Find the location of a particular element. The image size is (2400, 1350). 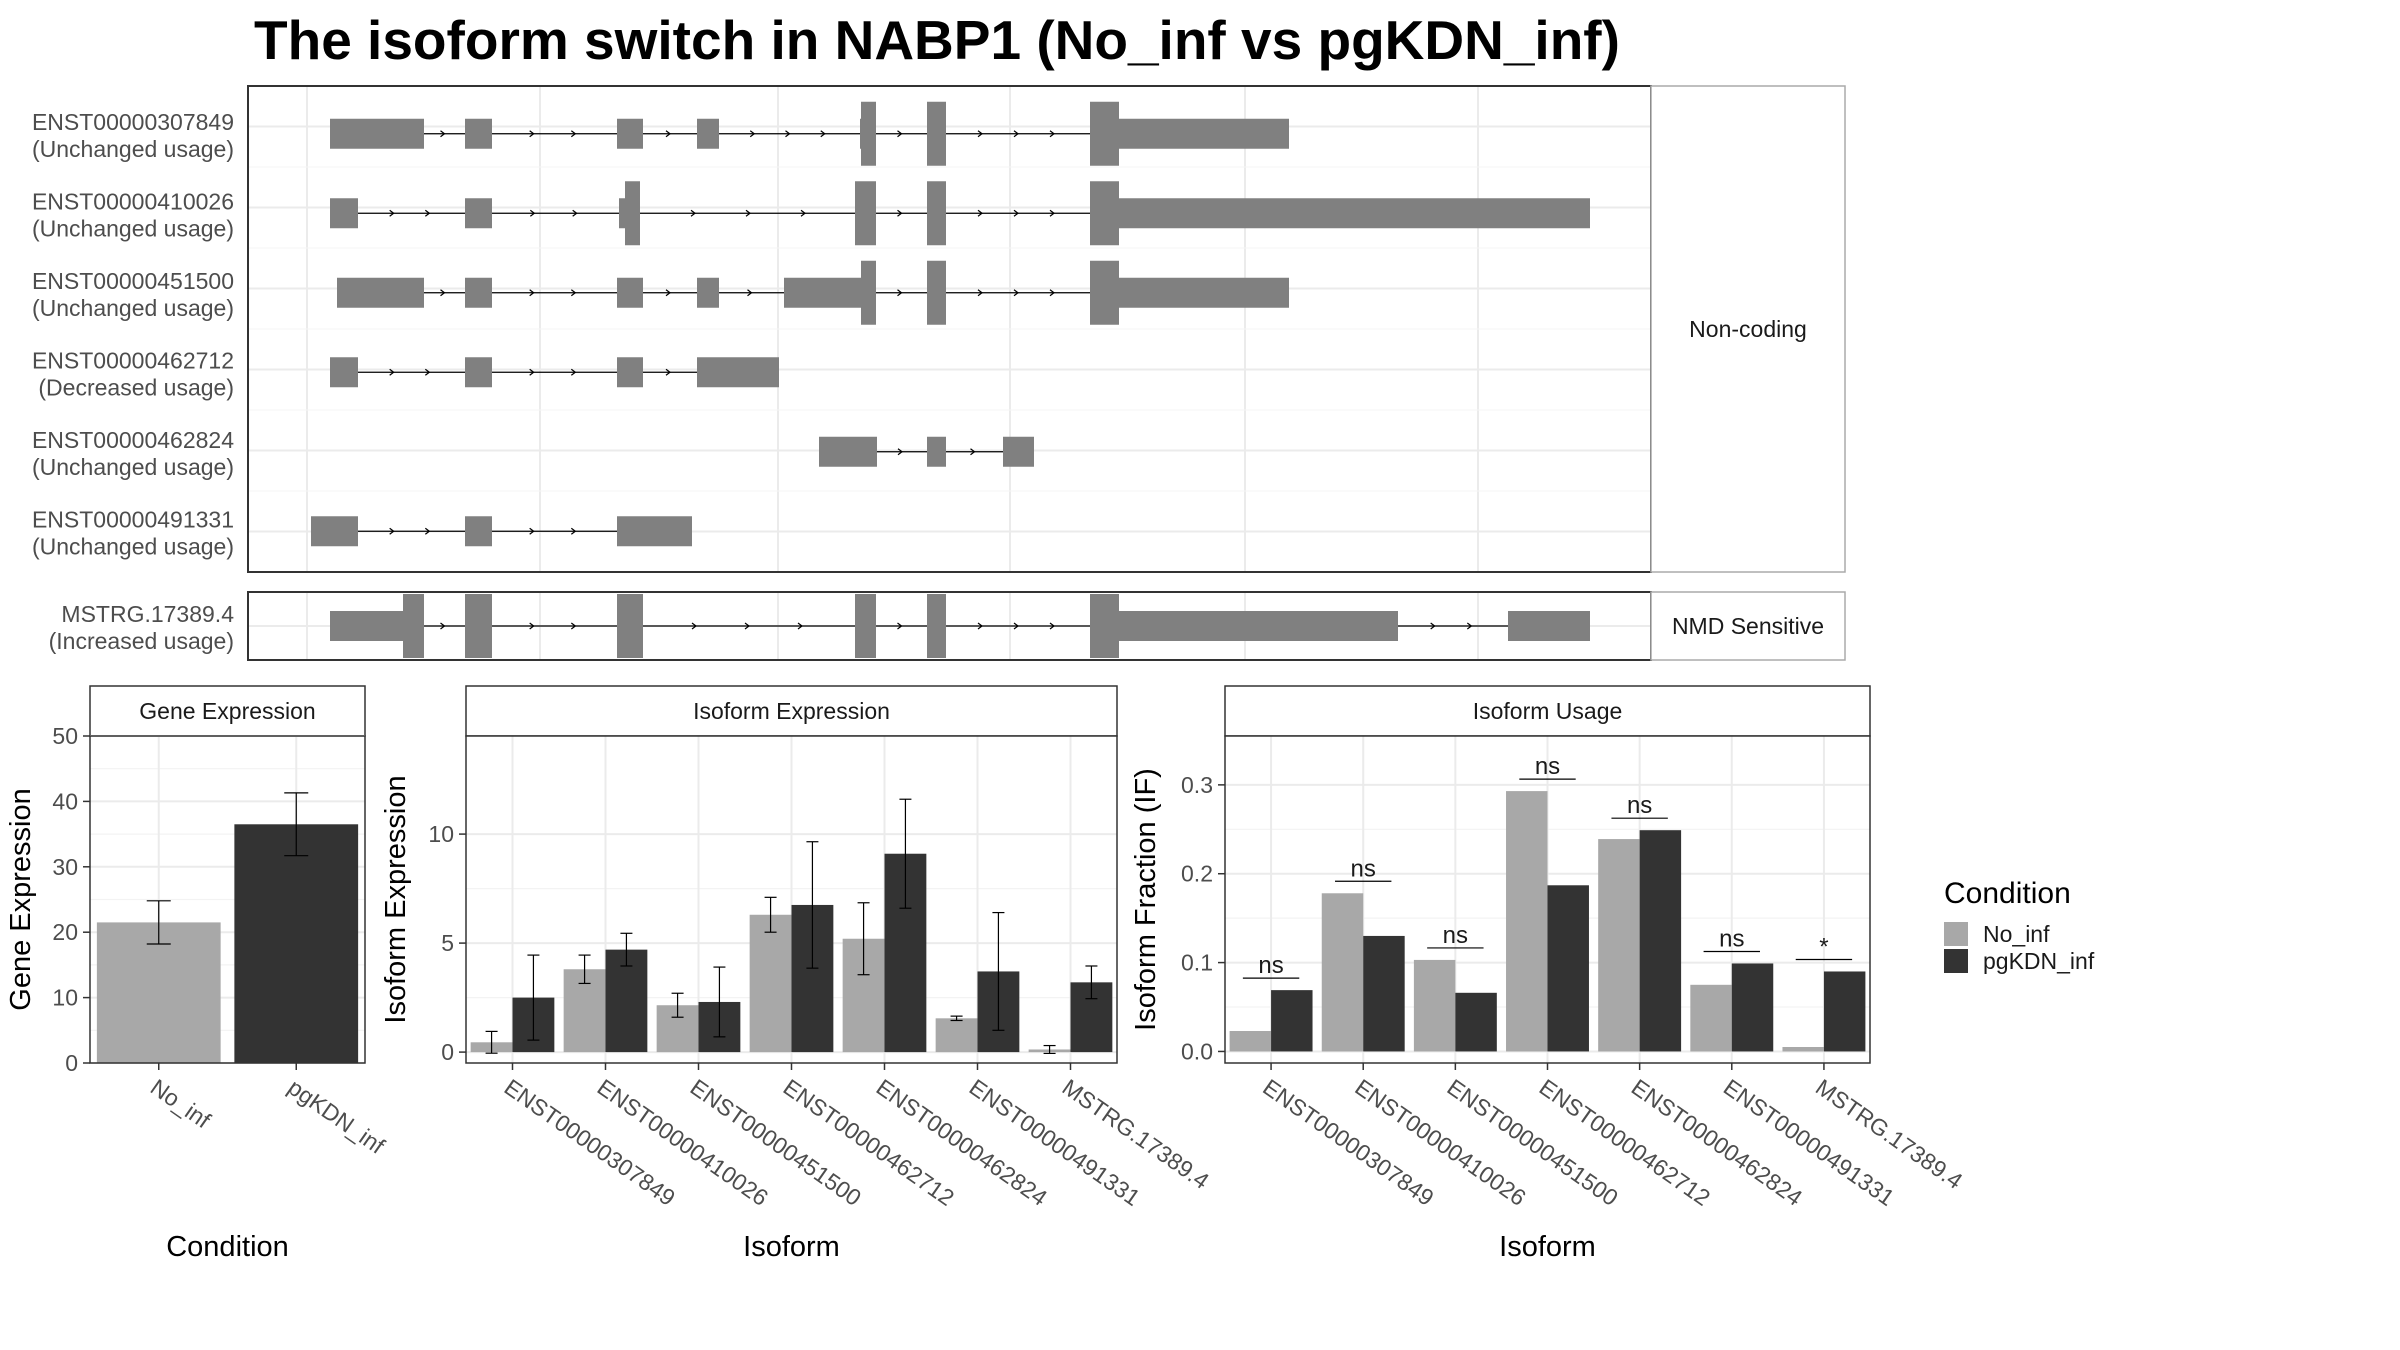

transcript-id: ENST00000491331 is located at coordinates (133, 519).